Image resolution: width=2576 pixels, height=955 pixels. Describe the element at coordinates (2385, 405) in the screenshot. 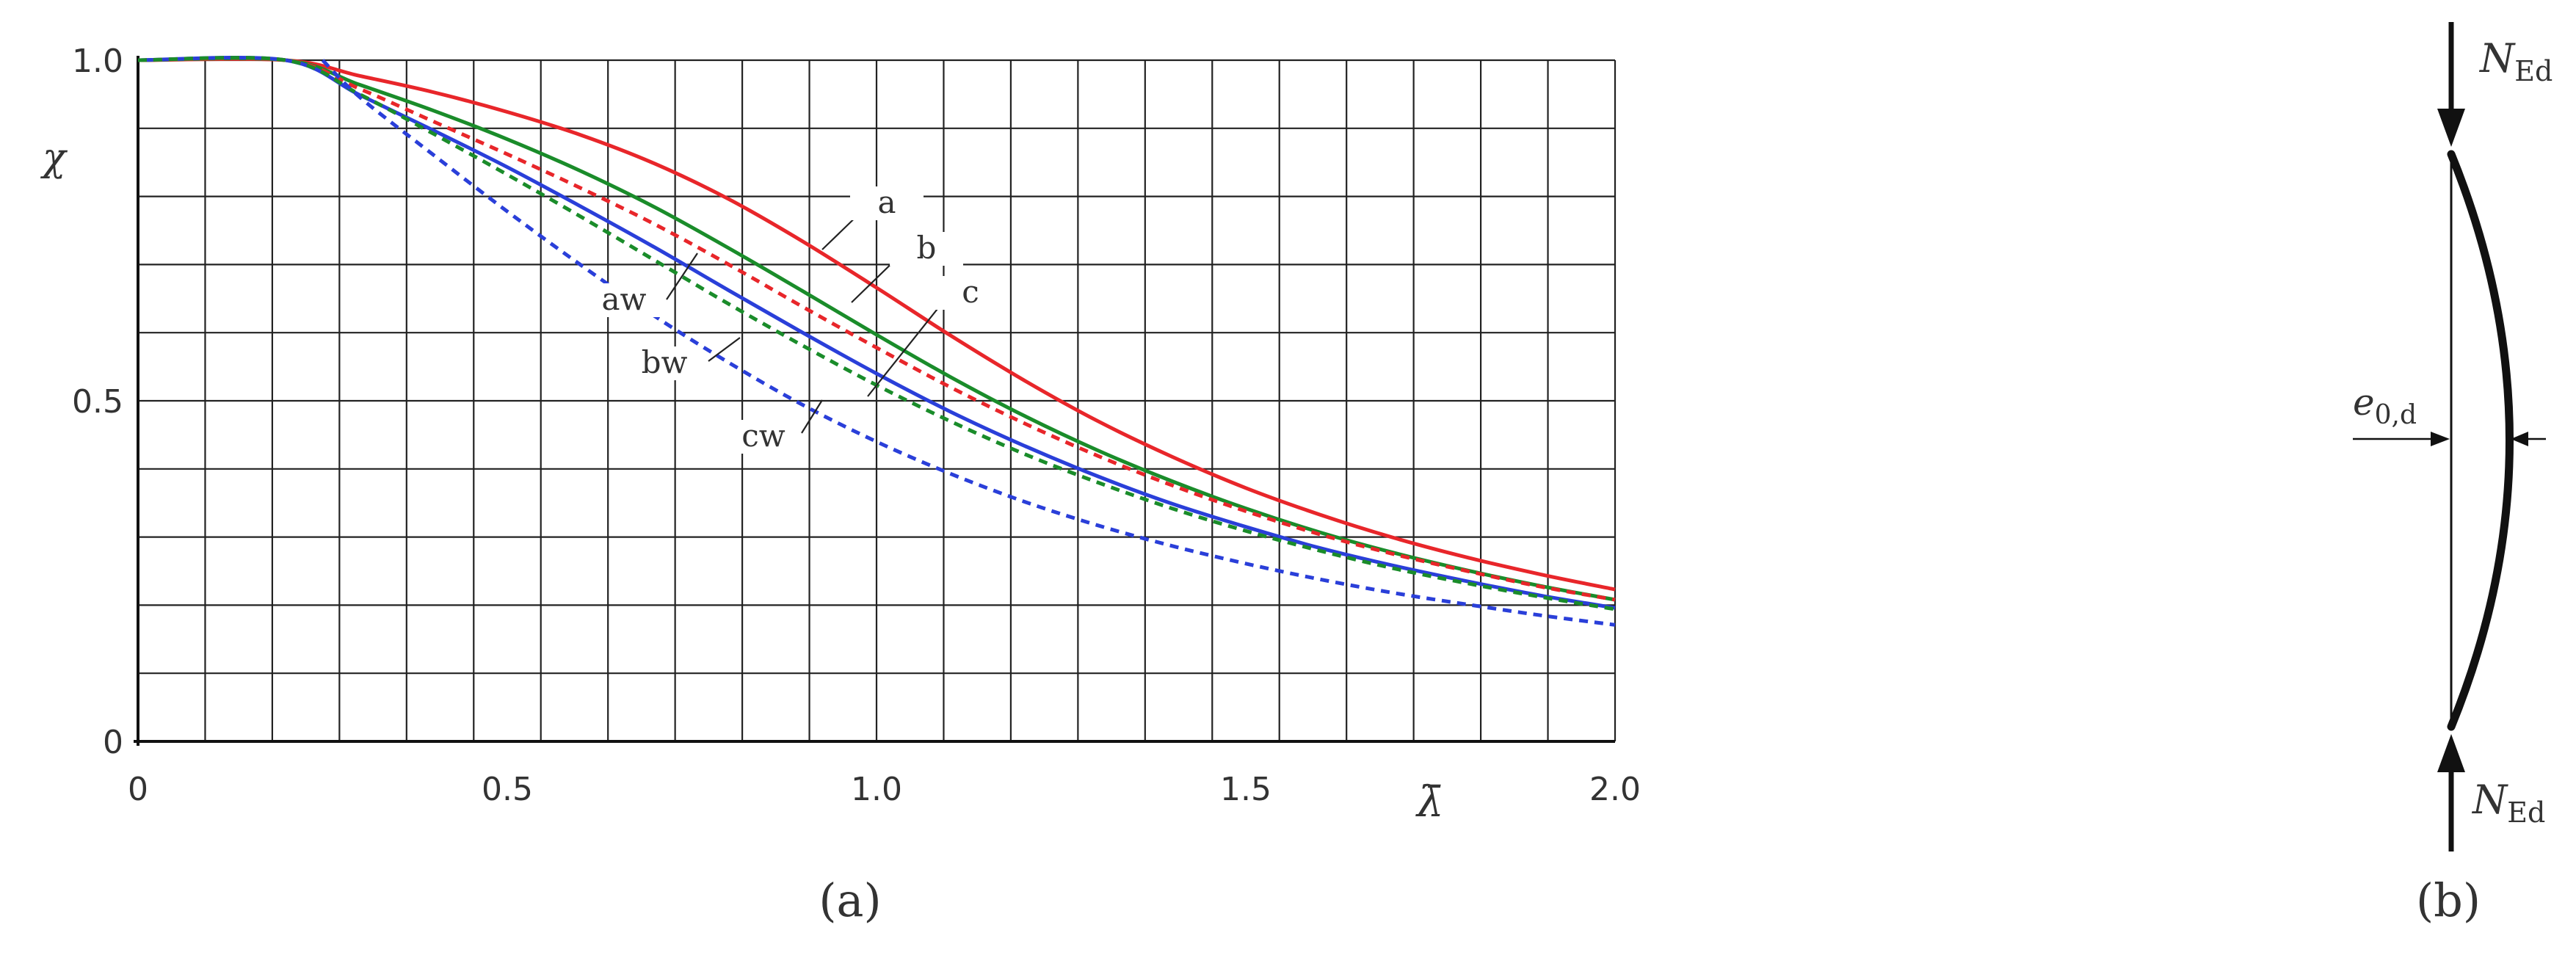

I see `eccentricity-label: e0,d` at that location.